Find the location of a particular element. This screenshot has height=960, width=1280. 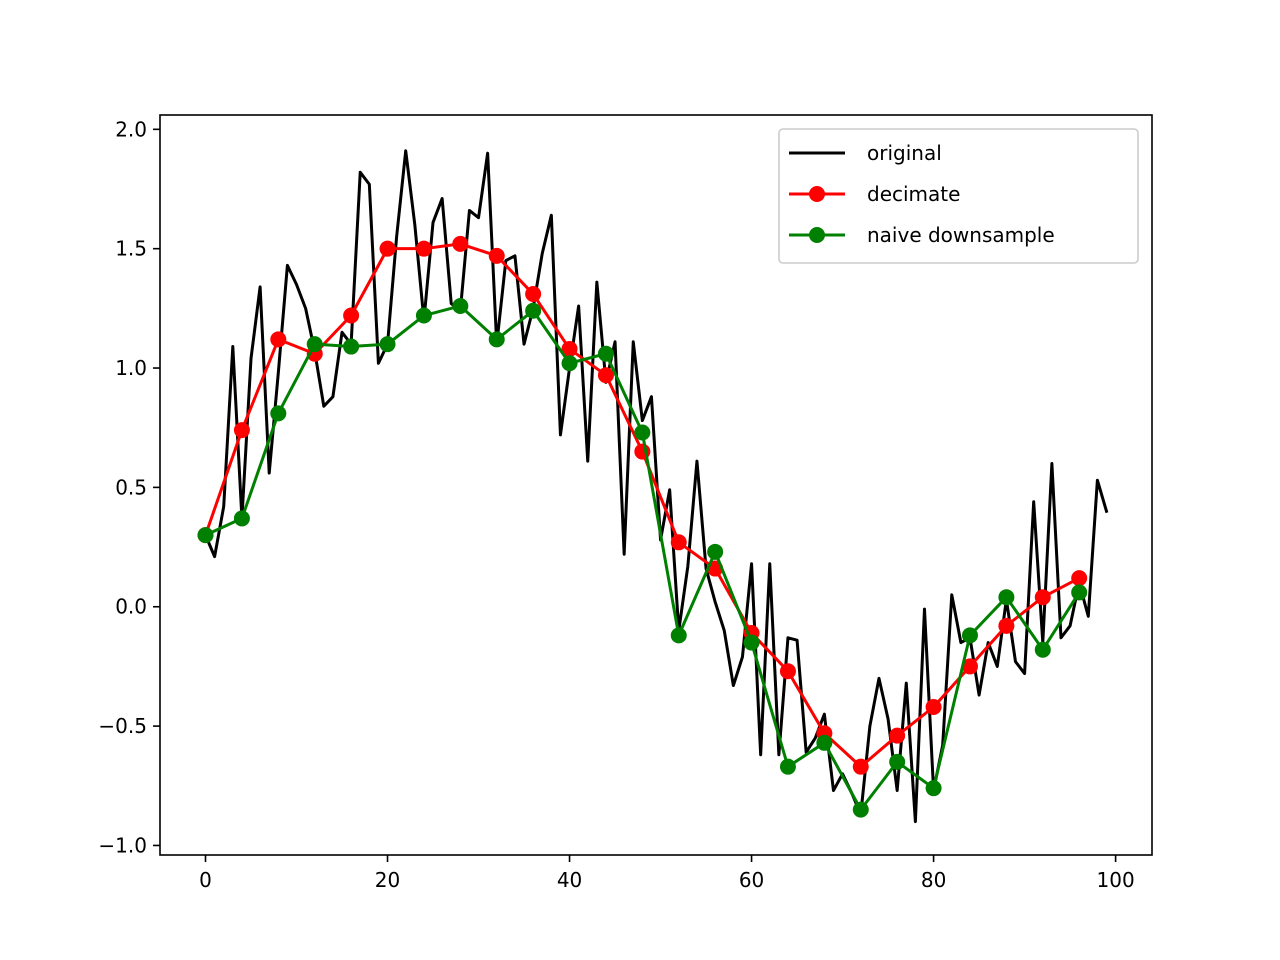

legend: original decimate naive downsample is located at coordinates (958, 196).